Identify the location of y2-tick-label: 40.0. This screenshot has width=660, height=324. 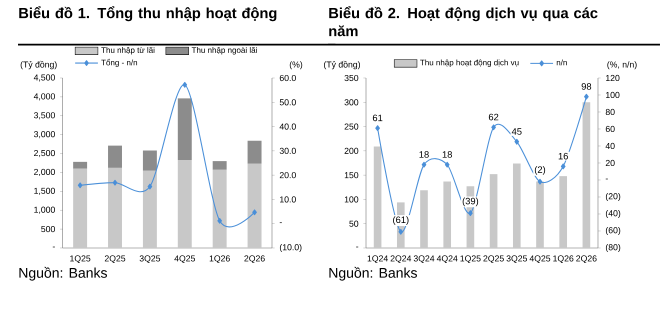
(288, 127).